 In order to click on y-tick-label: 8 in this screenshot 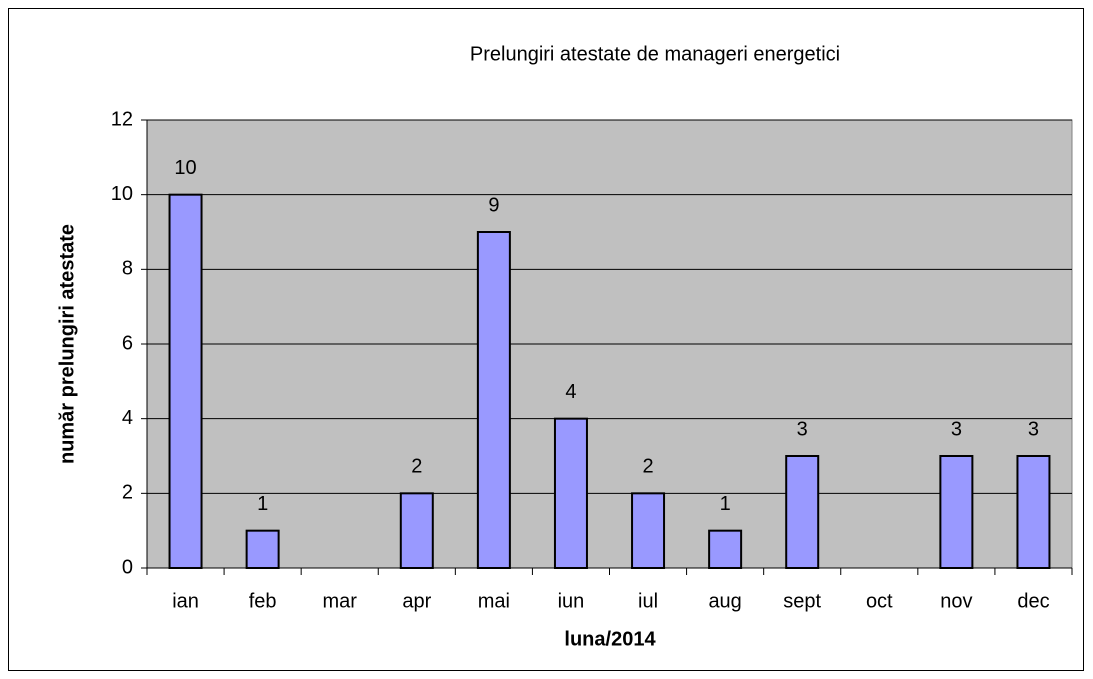, I will do `click(127, 269)`.